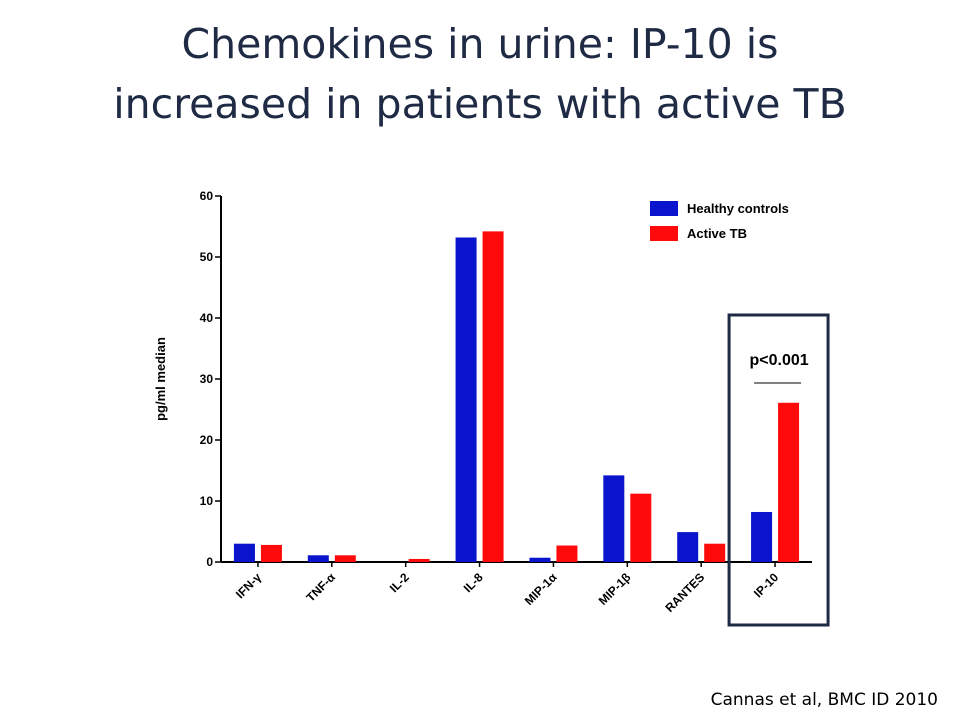 The width and height of the screenshot is (960, 720). What do you see at coordinates (766, 585) in the screenshot?
I see `x-tick-label: IP-10` at bounding box center [766, 585].